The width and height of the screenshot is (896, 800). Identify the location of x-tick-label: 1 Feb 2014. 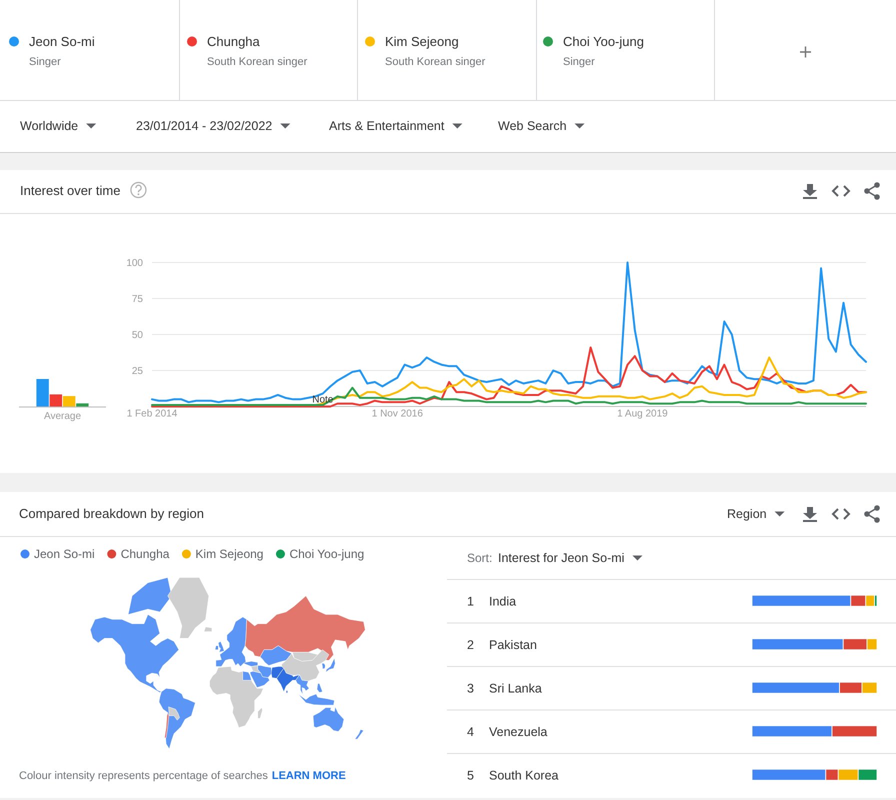
(152, 414).